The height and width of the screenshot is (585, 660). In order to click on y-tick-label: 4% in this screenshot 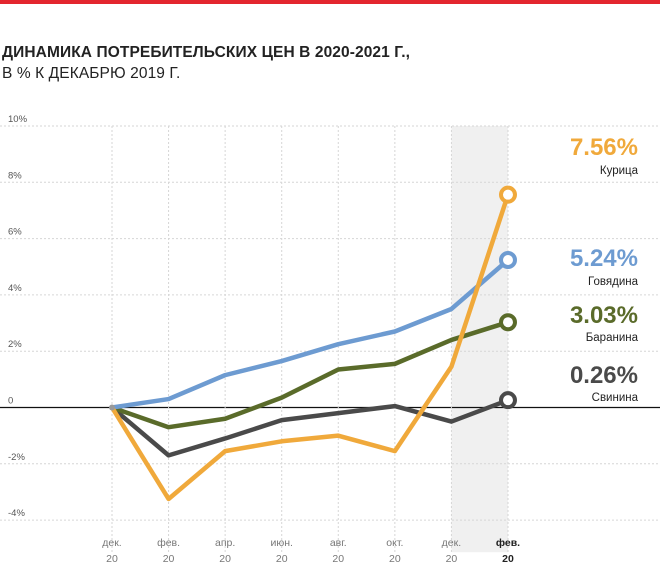, I will do `click(15, 288)`.